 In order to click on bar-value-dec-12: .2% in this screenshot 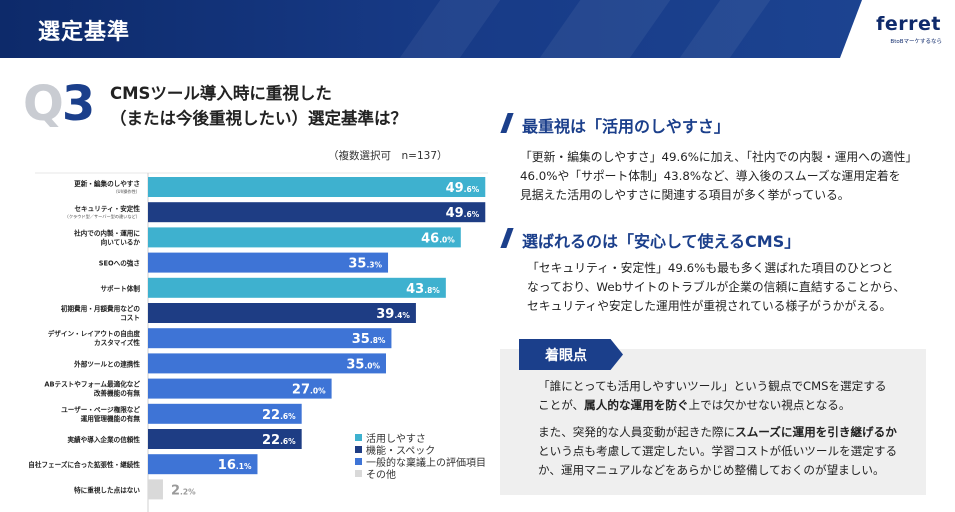, I will do `click(188, 491)`.